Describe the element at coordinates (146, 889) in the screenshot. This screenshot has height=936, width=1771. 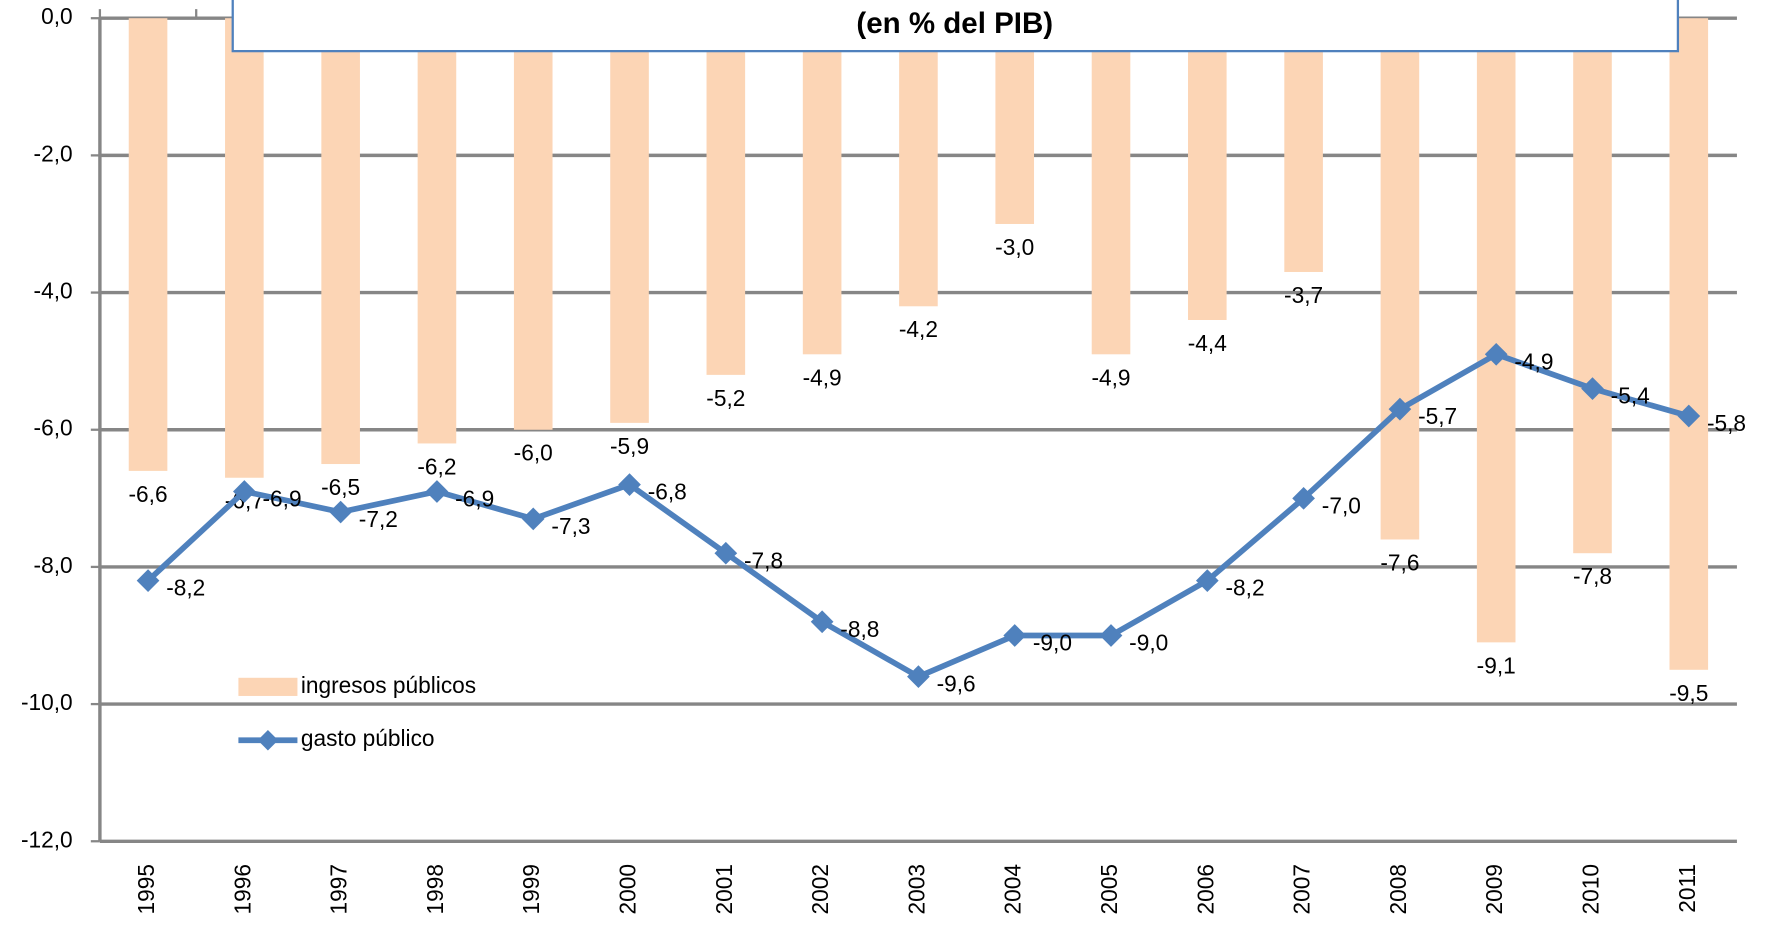
I see `x-tick-label: 1995` at that location.